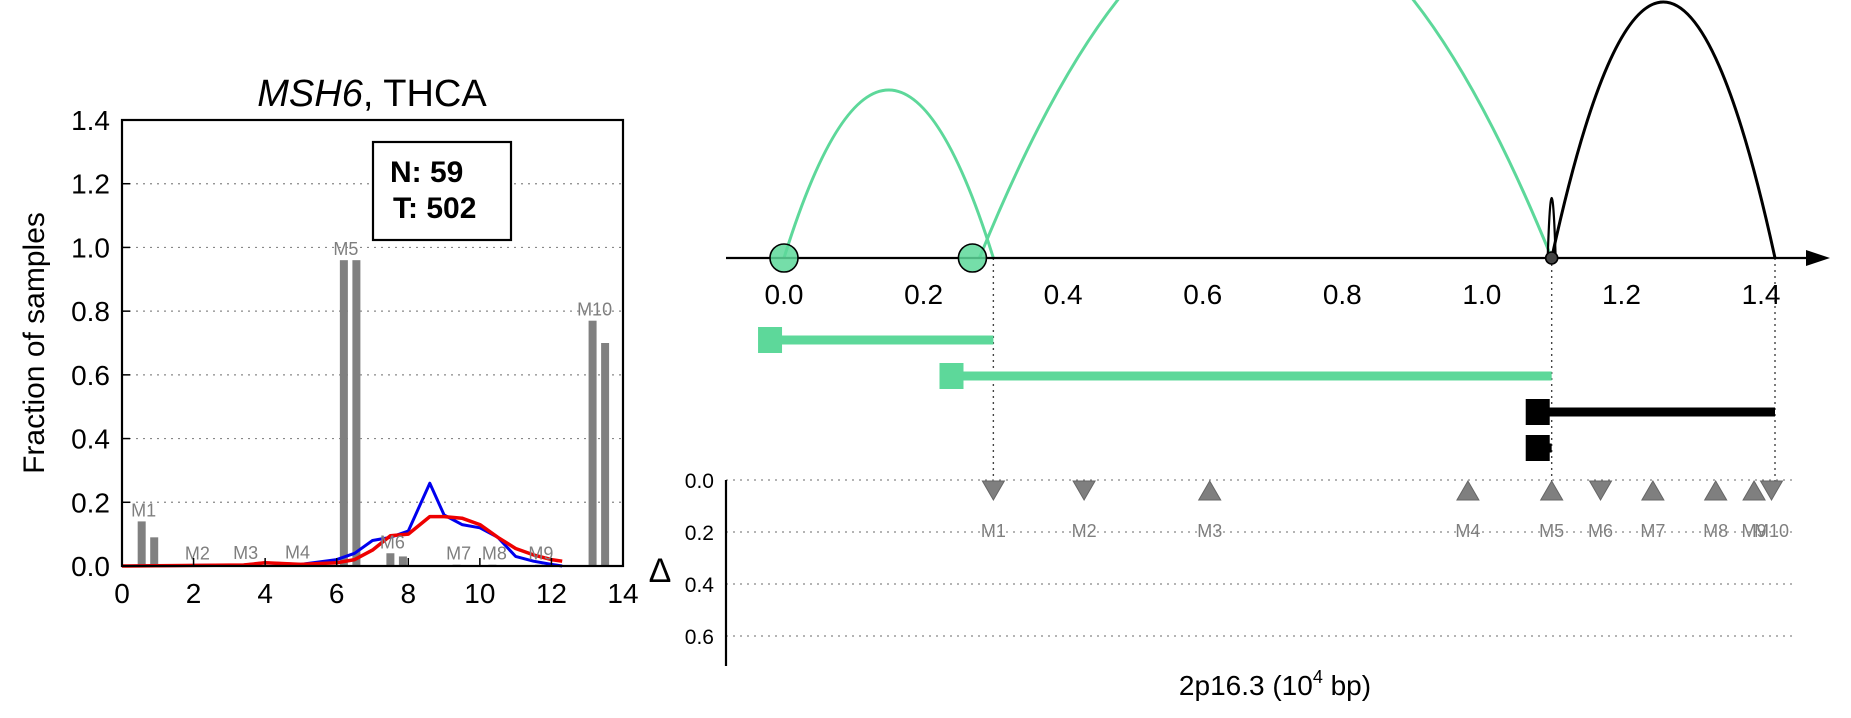  I want to click on marker-label-M7: M7, so click(1652, 531).